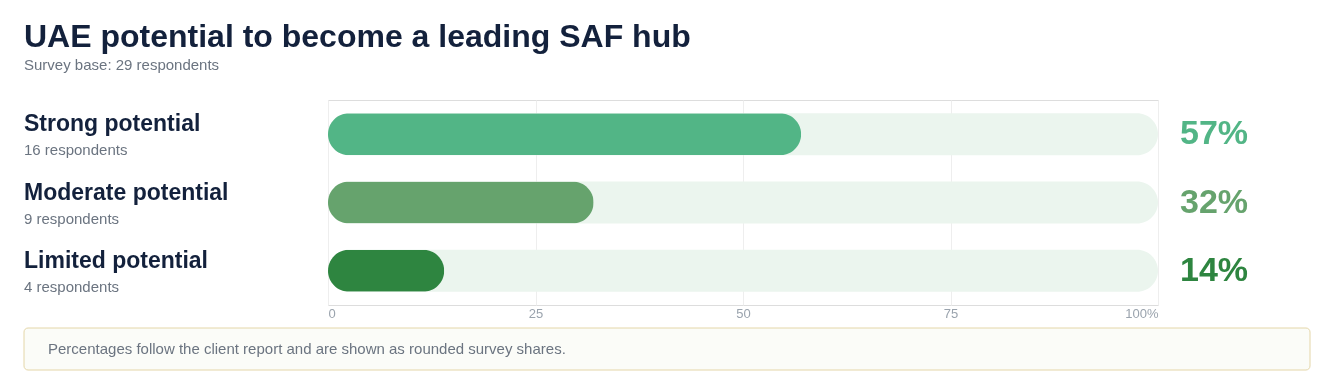 The width and height of the screenshot is (1336, 386). I want to click on y-tick-label: Moderate potential, so click(126, 191).